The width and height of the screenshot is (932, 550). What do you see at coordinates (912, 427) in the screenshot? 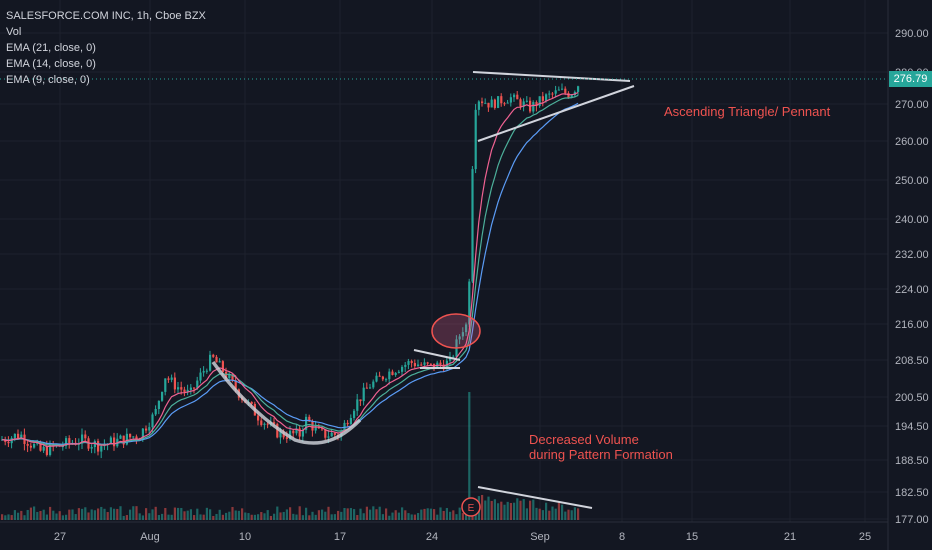
I see `y-tick-label: 194.50` at bounding box center [912, 427].